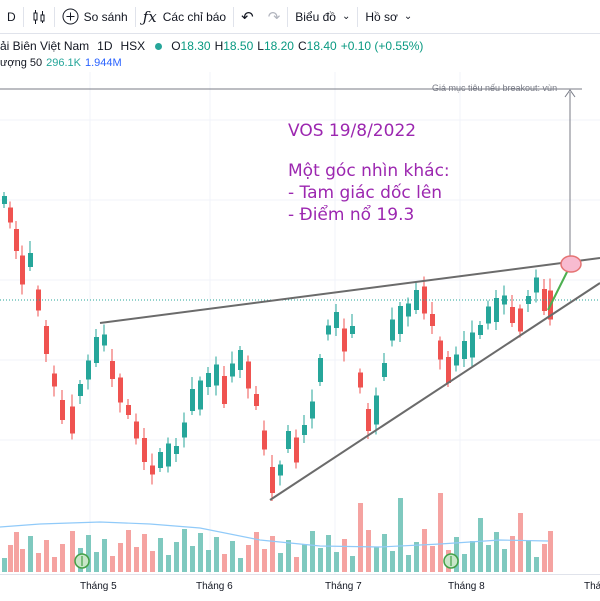  What do you see at coordinates (21, 63) in the screenshot?
I see `volume-label: ượng 50` at bounding box center [21, 63].